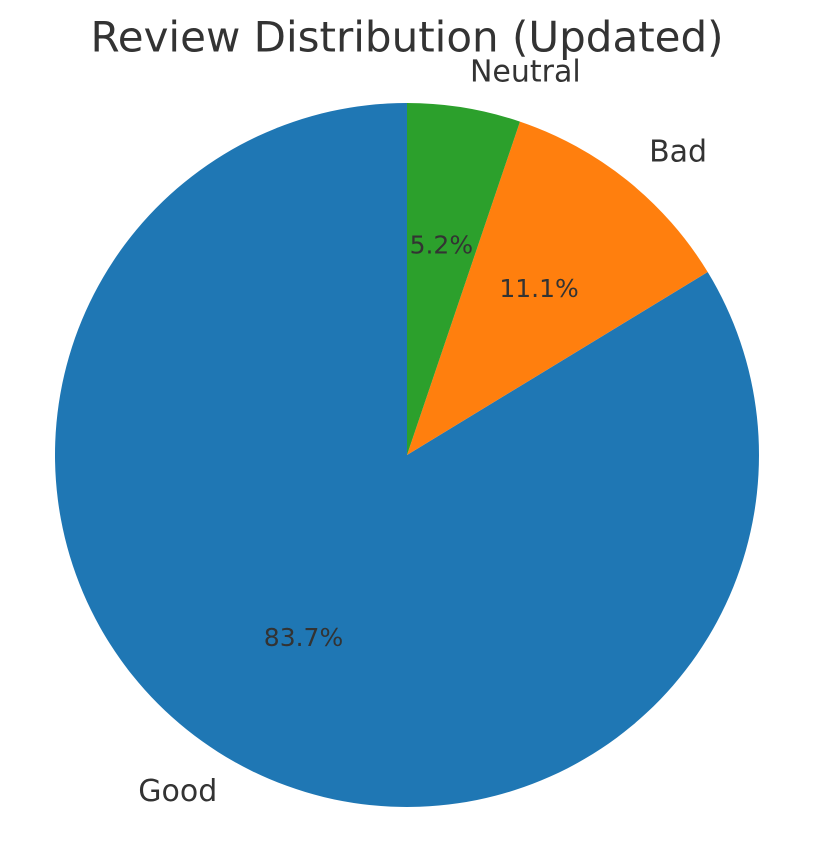 The height and width of the screenshot is (864, 814). Describe the element at coordinates (177, 791) in the screenshot. I see `slice-label: Good` at that location.